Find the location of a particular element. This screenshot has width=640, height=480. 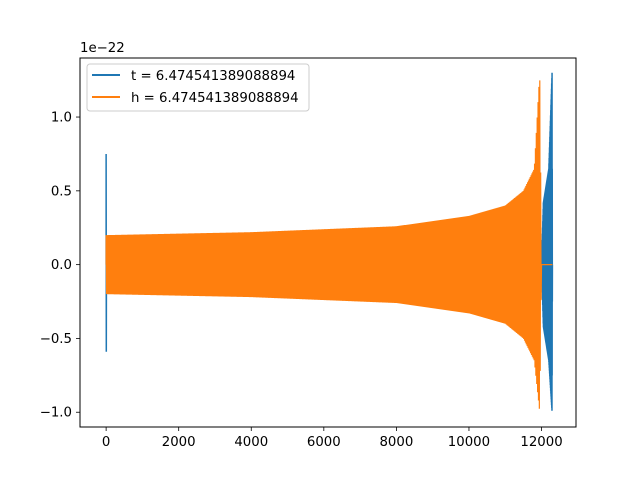

y-axis: −1.0 −0.5 0.0 0.5 1.0 is located at coordinates (60, 266).